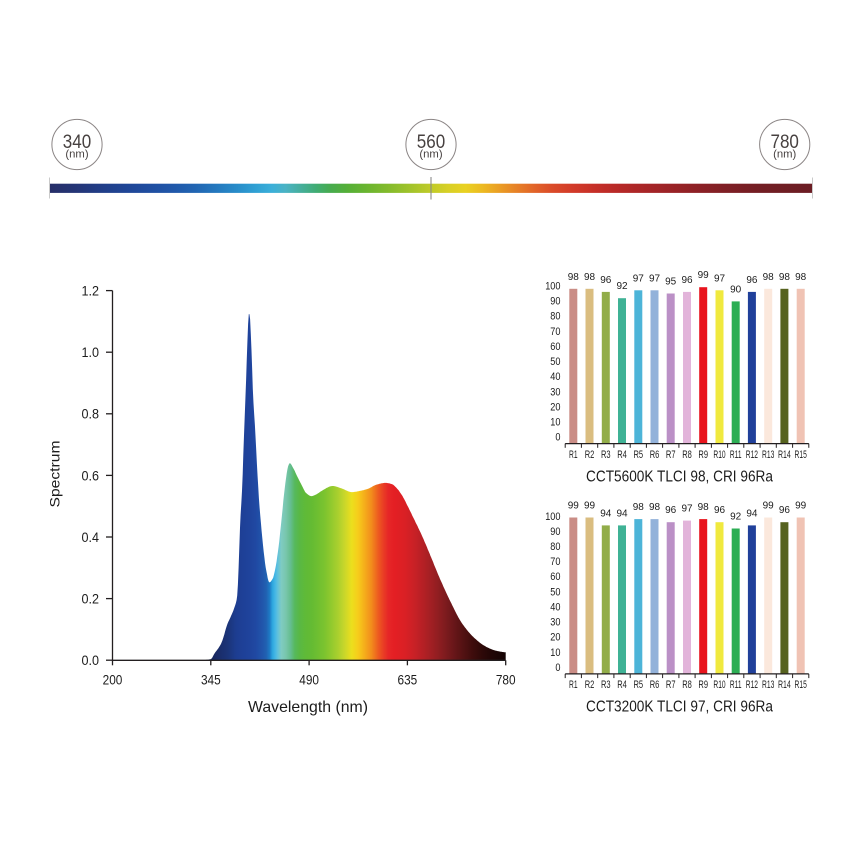  What do you see at coordinates (679, 476) in the screenshot?
I see `svg-text: CCT5600K TLCI 98, CRI 96Ra` at bounding box center [679, 476].